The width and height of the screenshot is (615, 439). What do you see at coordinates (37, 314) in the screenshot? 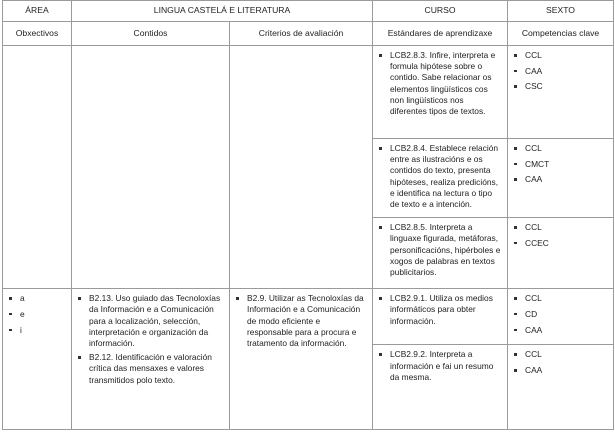
I see `objective-item: e` at bounding box center [37, 314].